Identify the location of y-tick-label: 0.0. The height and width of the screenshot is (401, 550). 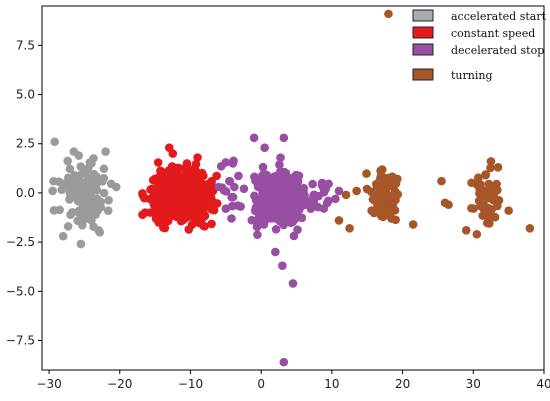
(25, 193).